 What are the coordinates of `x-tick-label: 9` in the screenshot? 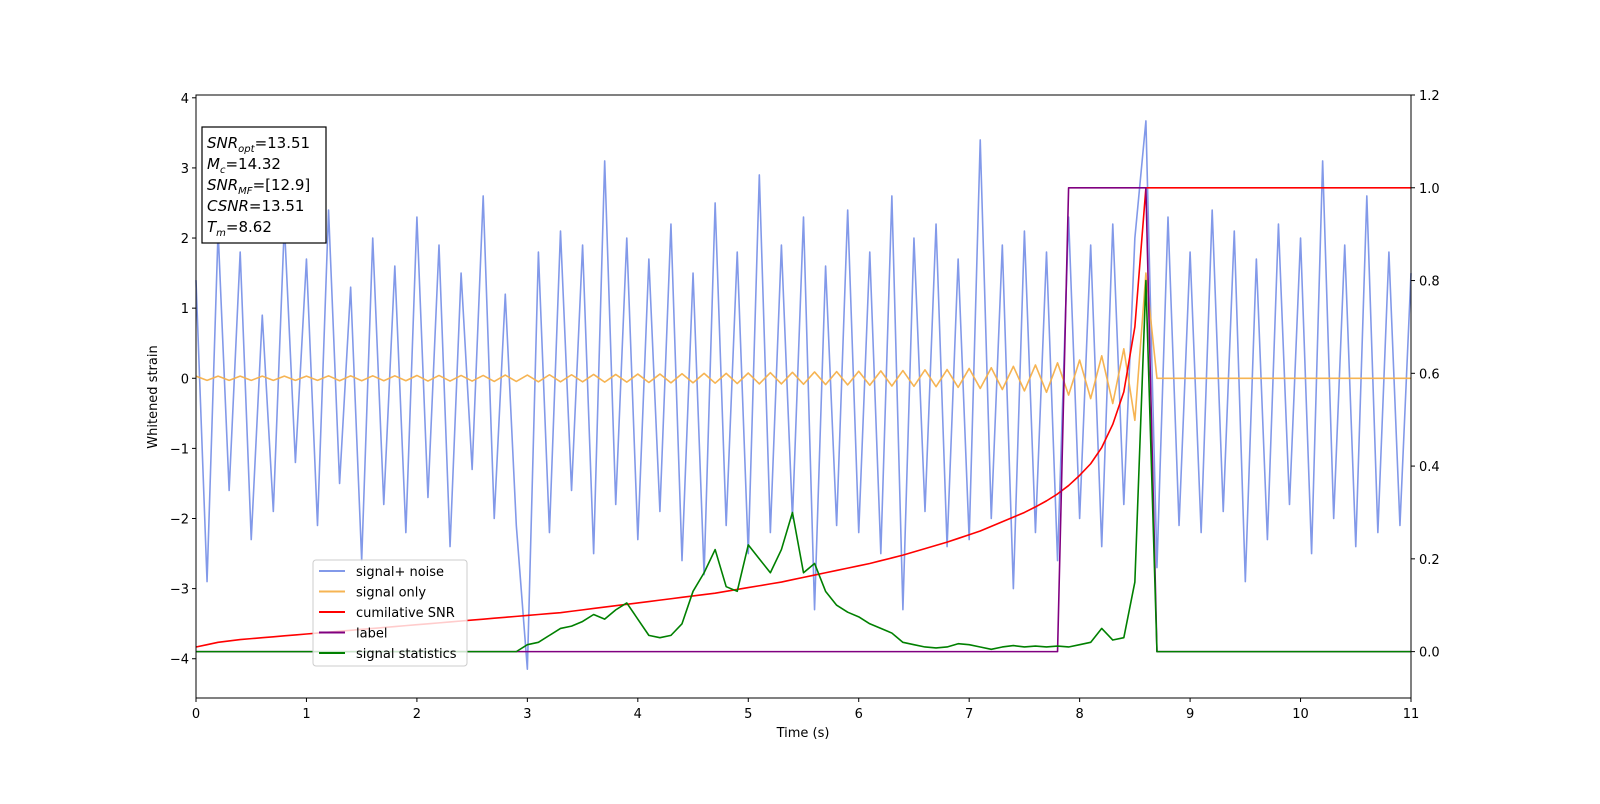 It's located at (1190, 714).